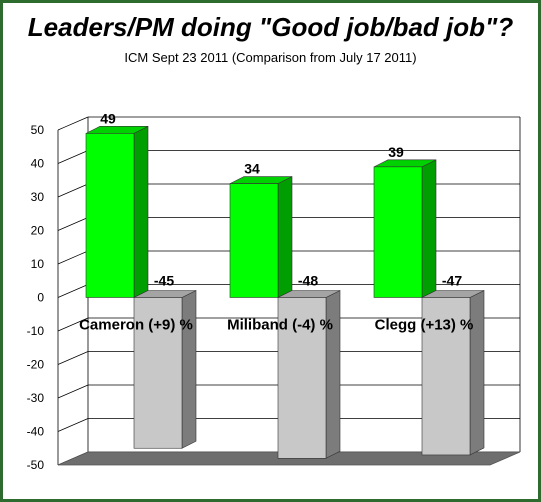 The height and width of the screenshot is (502, 541). What do you see at coordinates (396, 152) in the screenshot?
I see `data-label: 39` at bounding box center [396, 152].